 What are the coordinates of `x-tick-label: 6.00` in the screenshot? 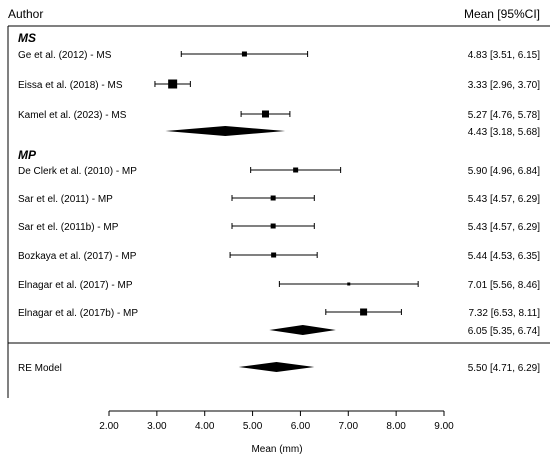 It's located at (301, 426).